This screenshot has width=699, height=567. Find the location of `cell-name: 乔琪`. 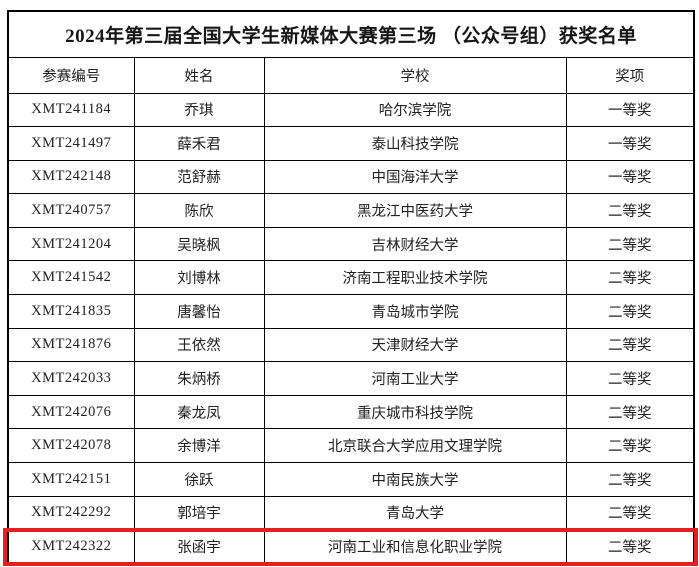

cell-name: 乔琪 is located at coordinates (199, 110).